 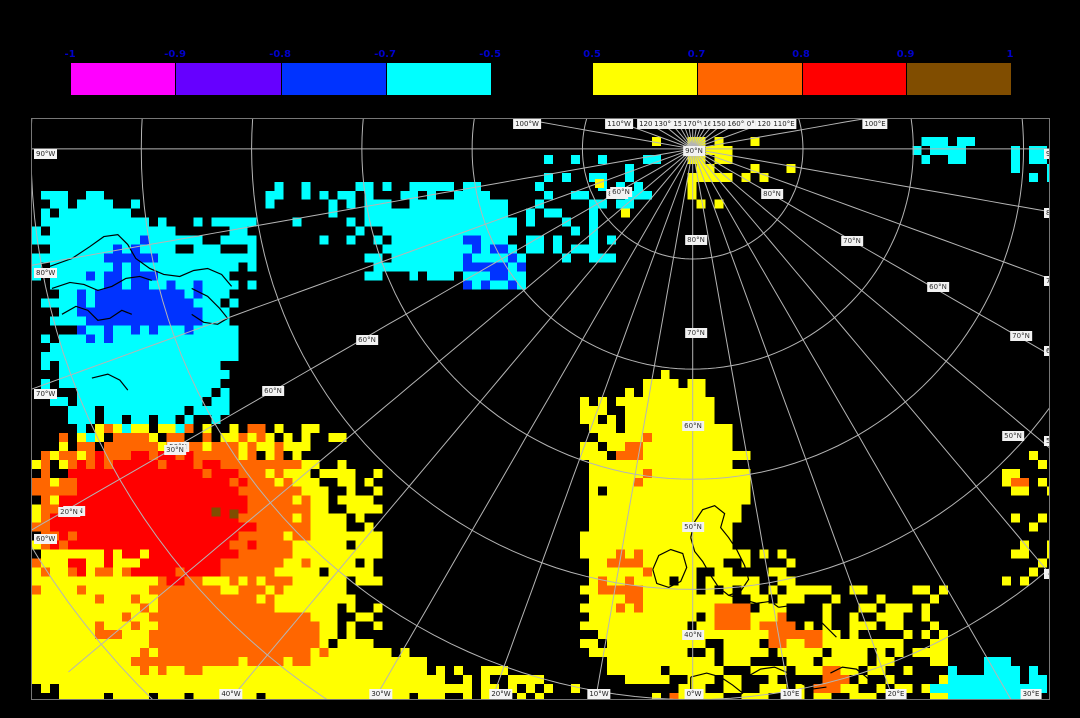 I want to click on colorbar-tick-label: 0.8, so click(x=801, y=54).